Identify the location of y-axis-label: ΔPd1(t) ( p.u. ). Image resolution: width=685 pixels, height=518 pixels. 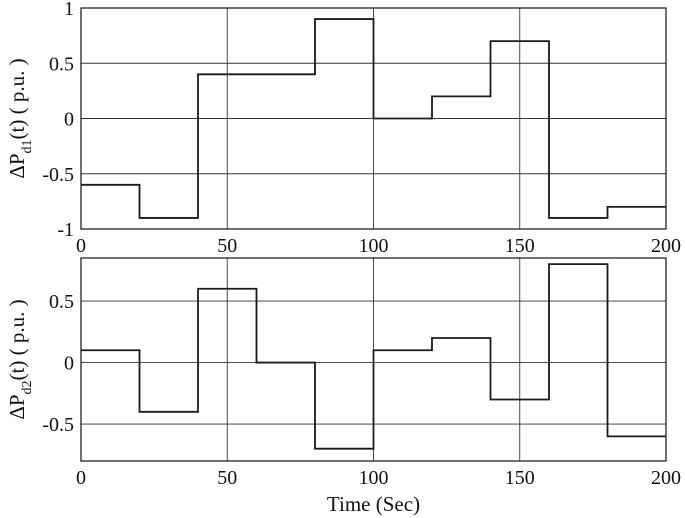
(20, 118).